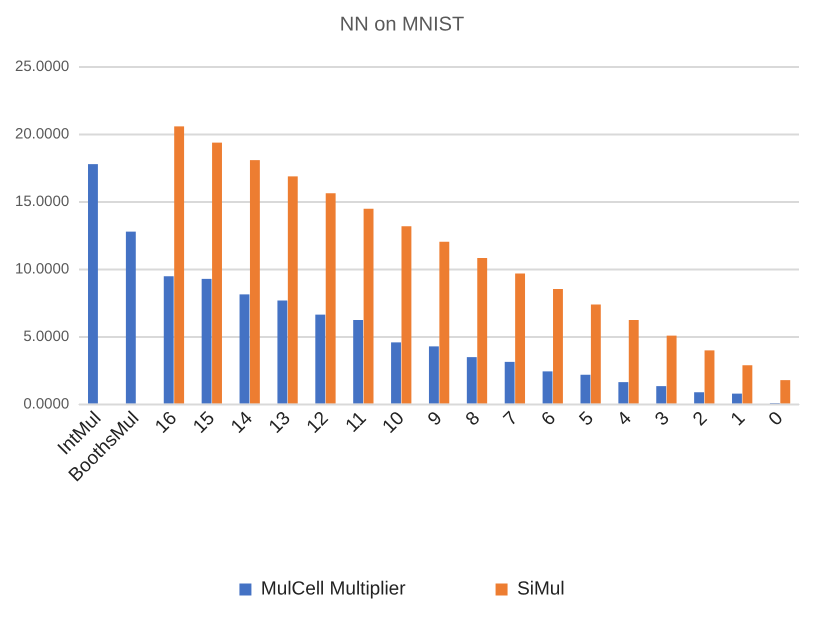  What do you see at coordinates (317, 423) in the screenshot?
I see `x-tick-label: 12` at bounding box center [317, 423].